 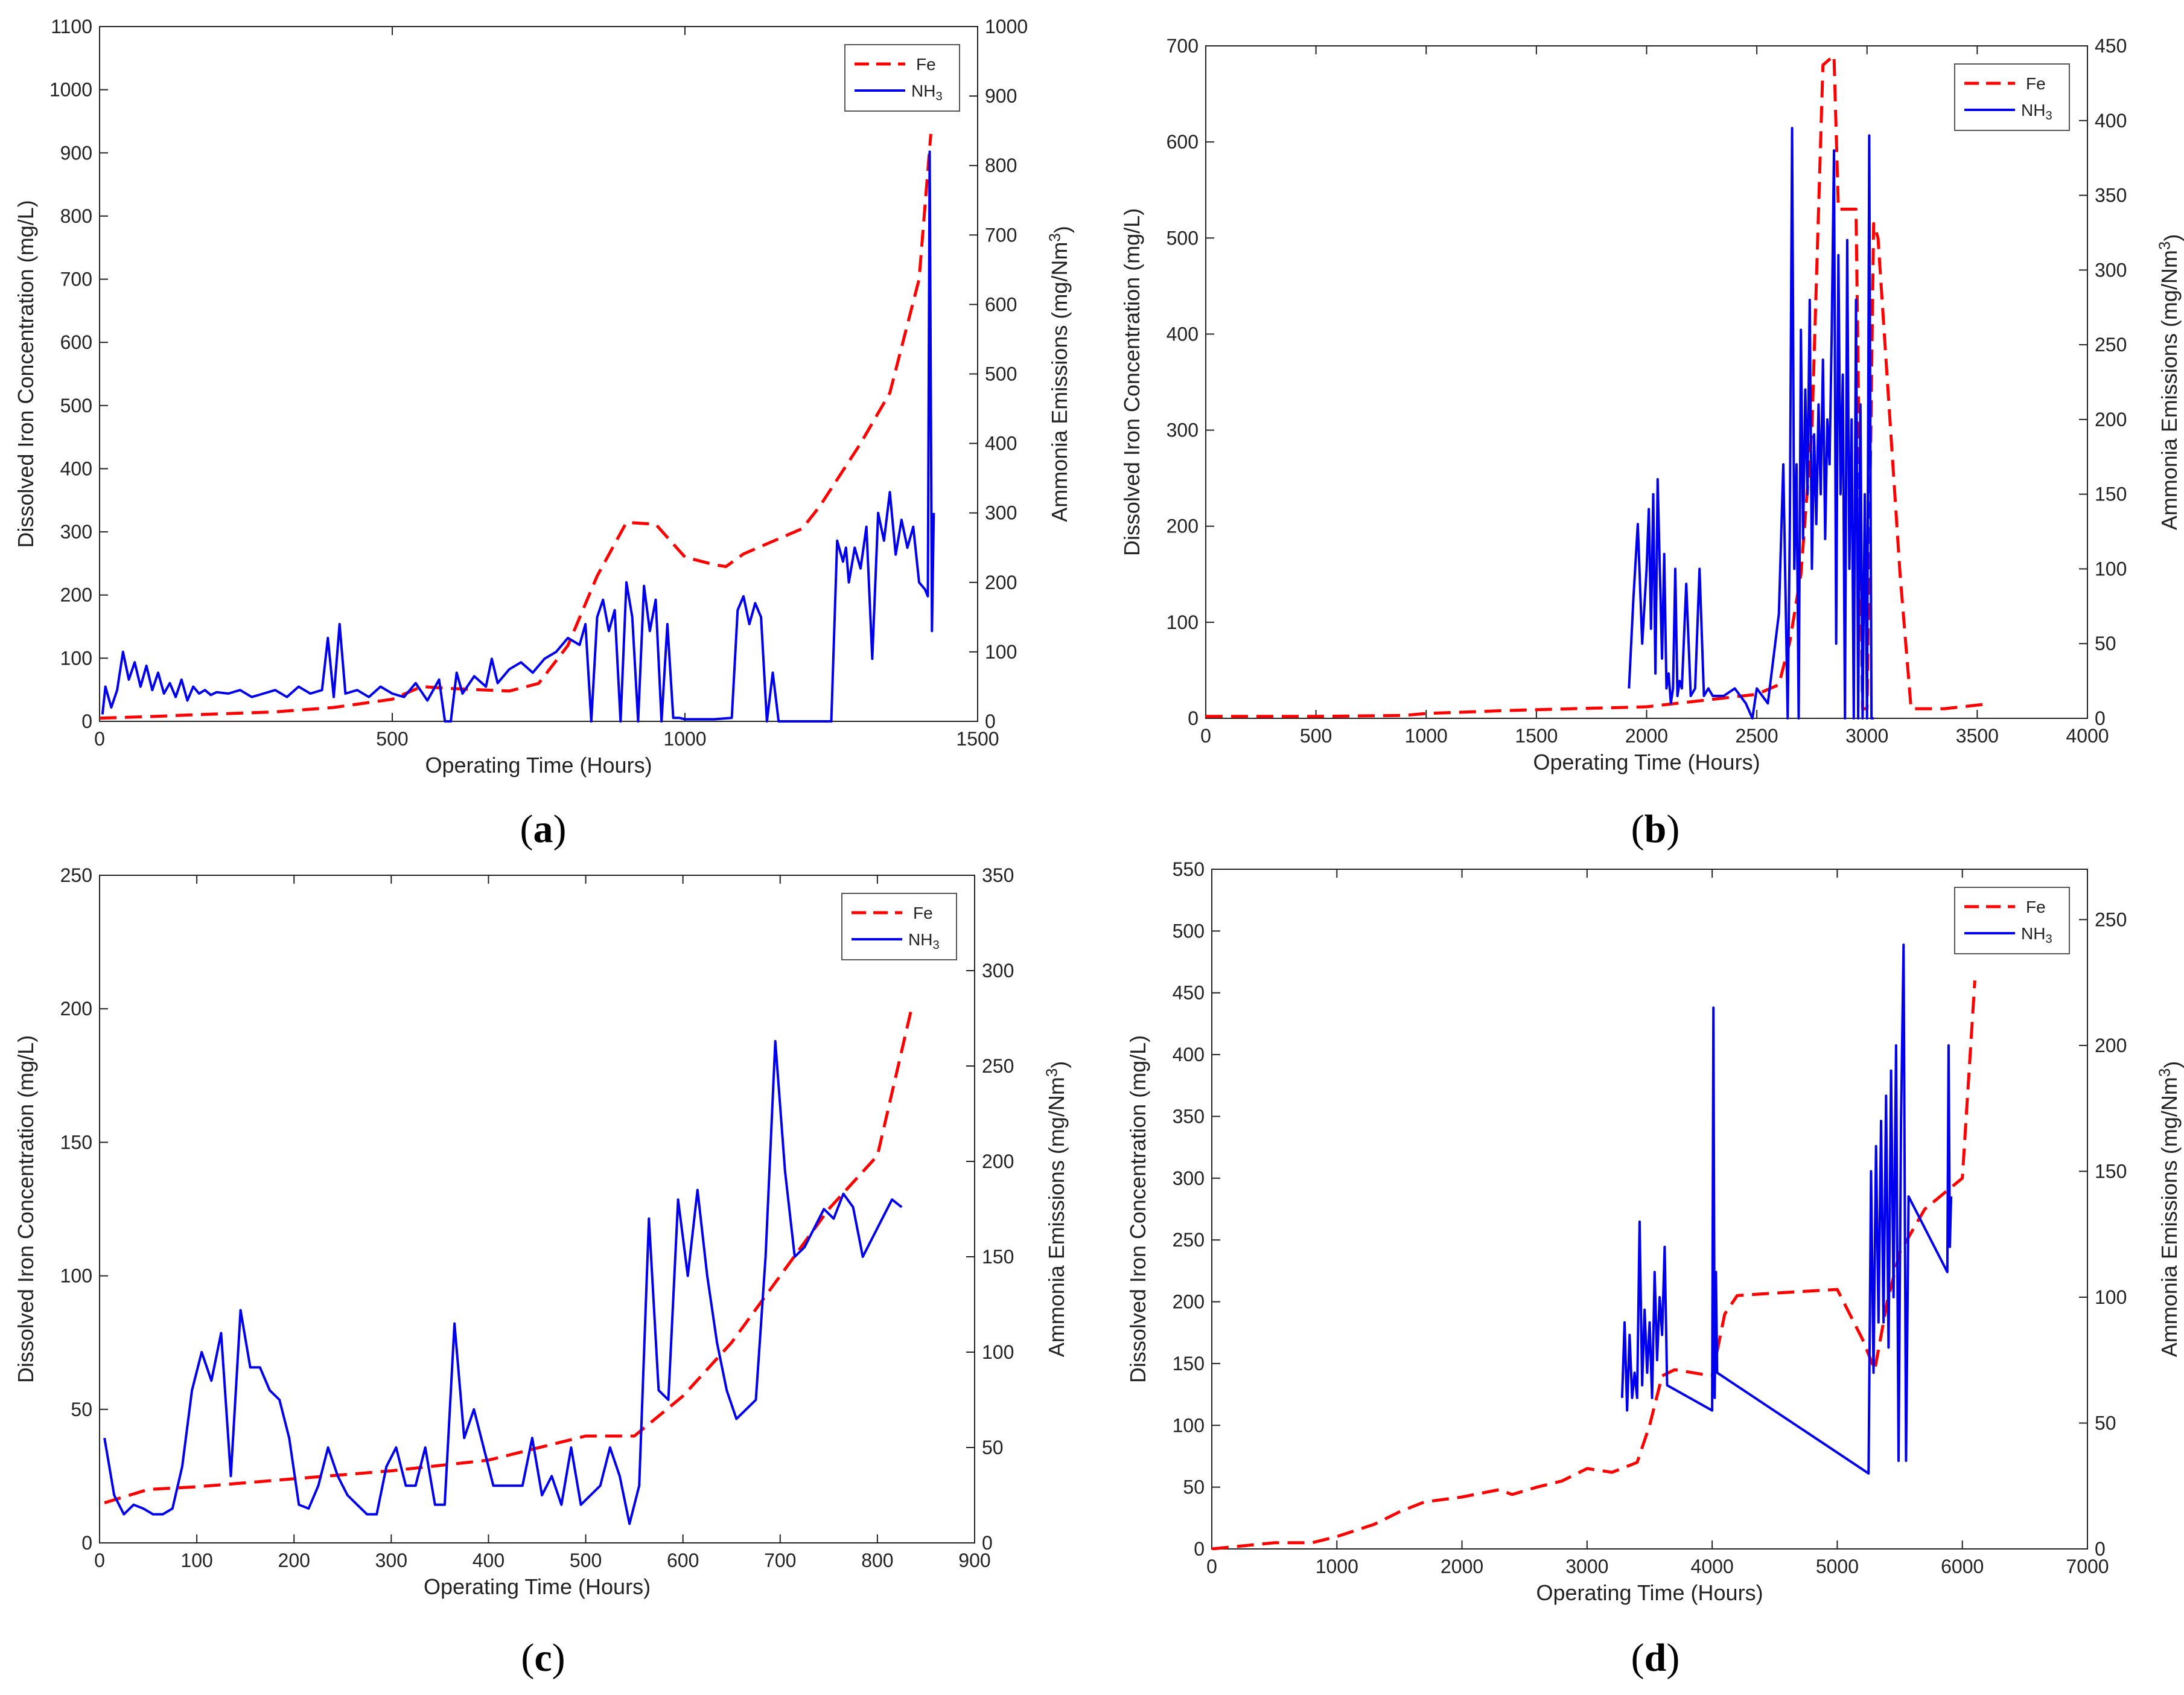 I want to click on y-right-tick-label: 400, so click(x=1001, y=444).